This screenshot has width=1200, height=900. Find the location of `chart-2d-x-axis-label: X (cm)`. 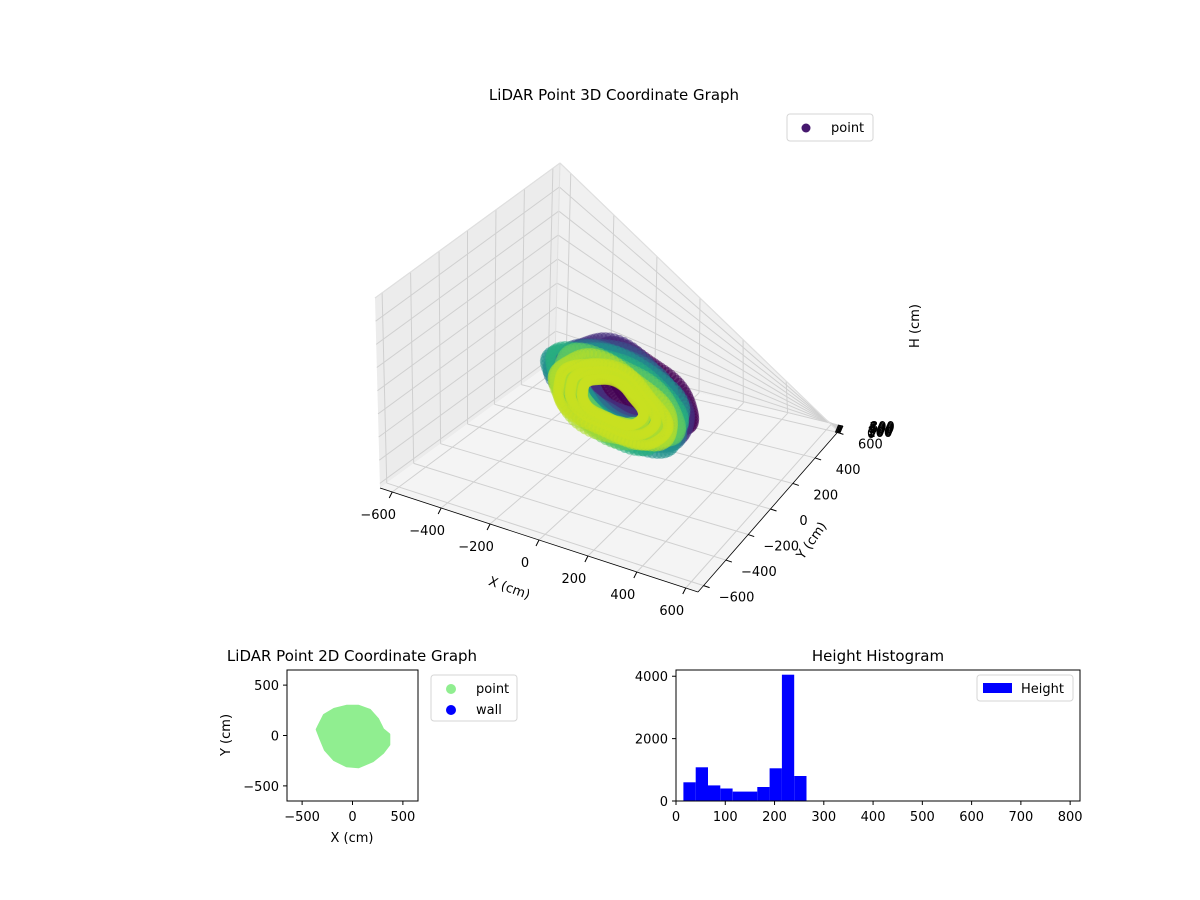

chart-2d-x-axis-label: X (cm) is located at coordinates (352, 838).